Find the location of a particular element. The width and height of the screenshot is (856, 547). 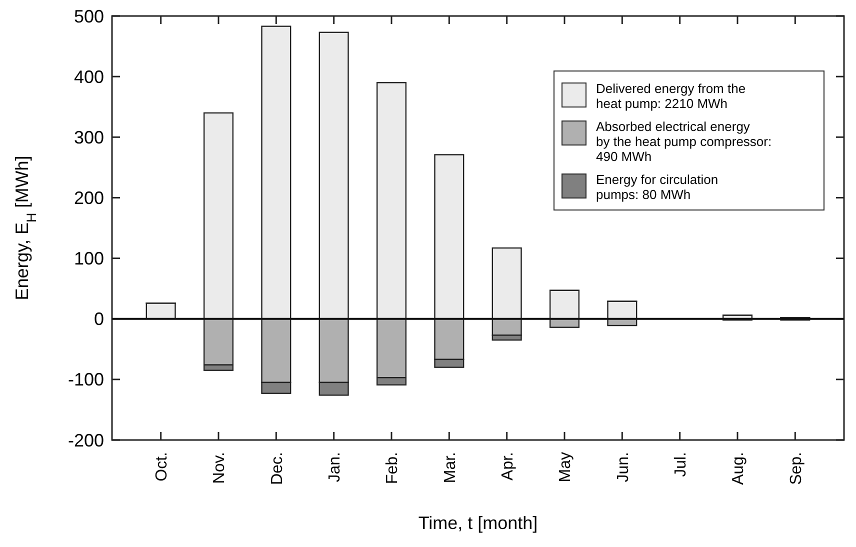

y-tick-label: 500 is located at coordinates (89, 16).